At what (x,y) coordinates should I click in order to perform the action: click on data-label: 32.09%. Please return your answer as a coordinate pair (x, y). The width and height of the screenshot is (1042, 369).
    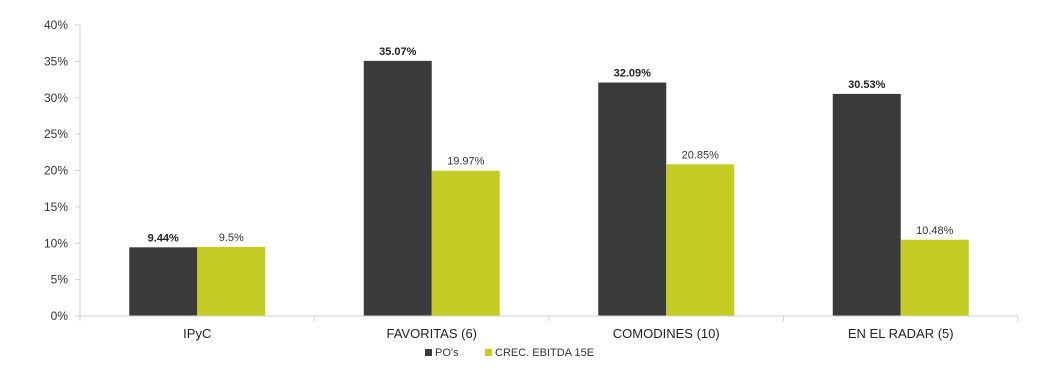
    Looking at the image, I should click on (633, 74).